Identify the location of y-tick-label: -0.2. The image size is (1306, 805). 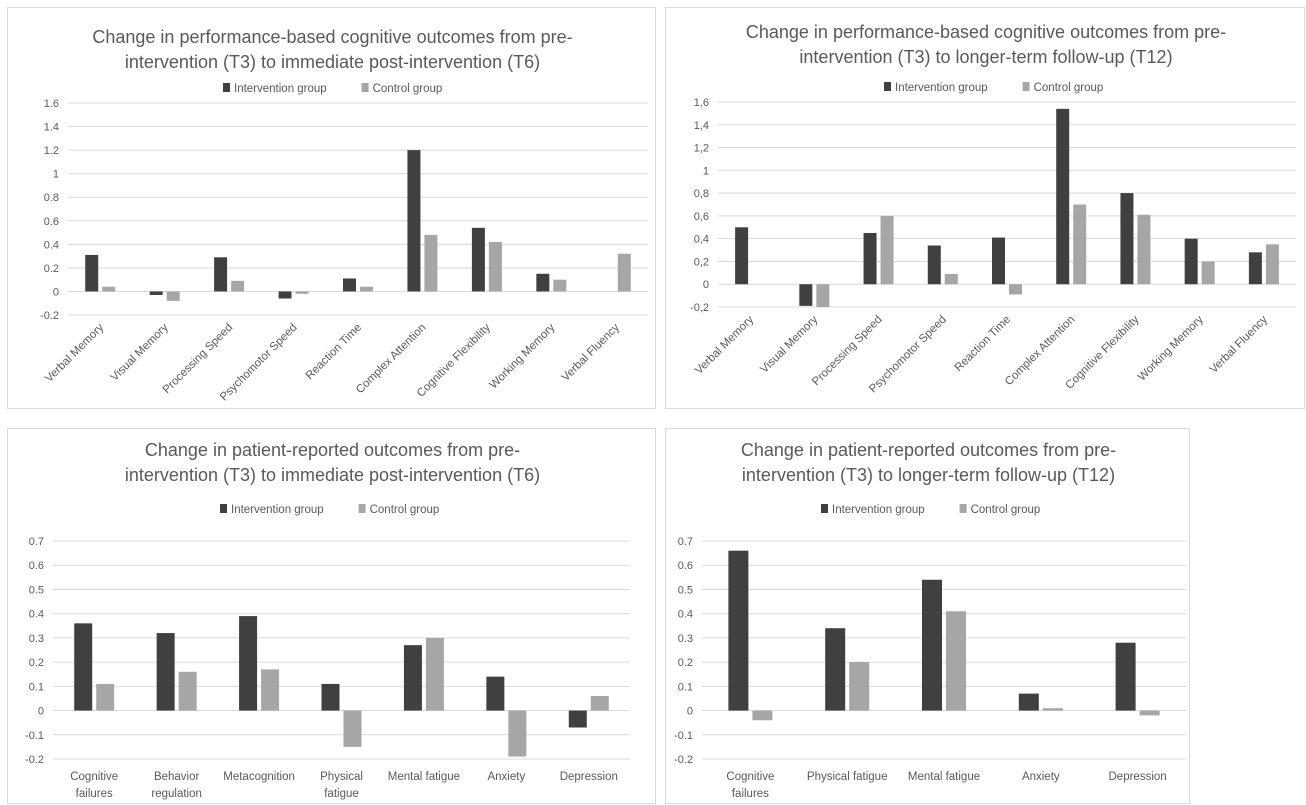
(34, 760).